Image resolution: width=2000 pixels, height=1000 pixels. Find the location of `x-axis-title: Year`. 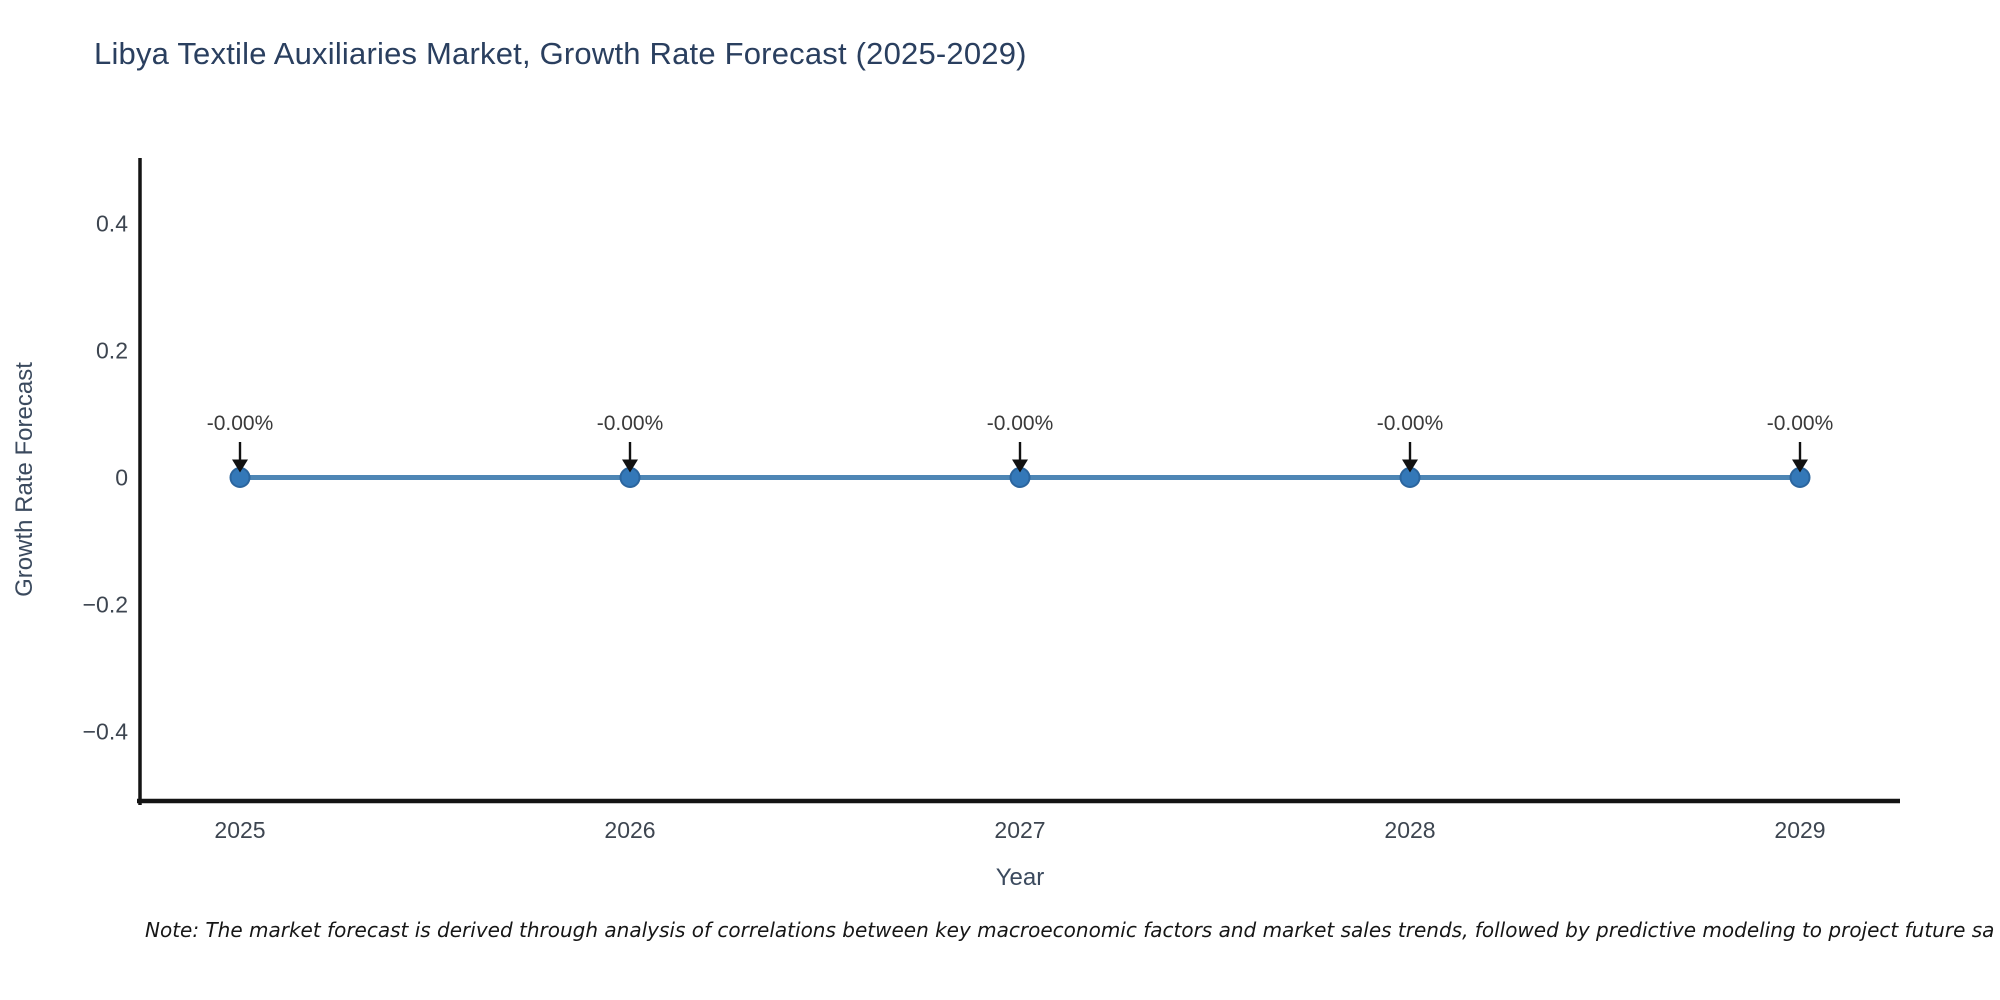

x-axis-title: Year is located at coordinates (1020, 877).